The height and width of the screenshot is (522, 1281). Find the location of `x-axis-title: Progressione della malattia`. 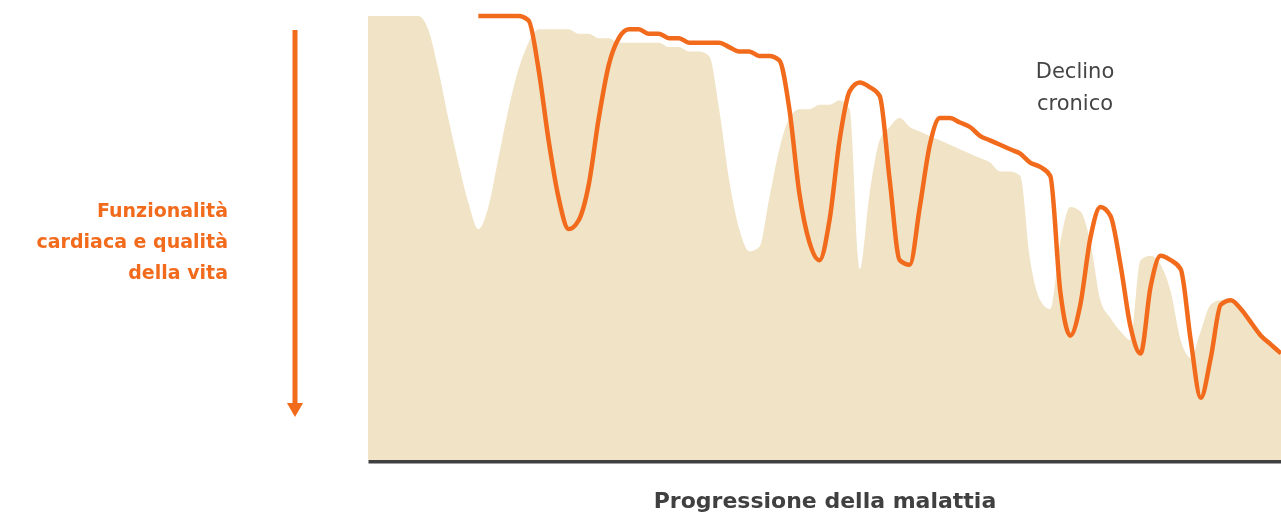

x-axis-title: Progressione della malattia is located at coordinates (825, 500).